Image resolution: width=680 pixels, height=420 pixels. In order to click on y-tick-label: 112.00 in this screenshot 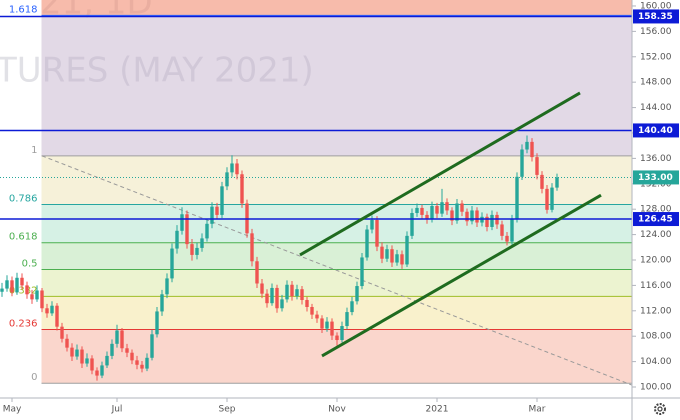, I will do `click(656, 311)`.